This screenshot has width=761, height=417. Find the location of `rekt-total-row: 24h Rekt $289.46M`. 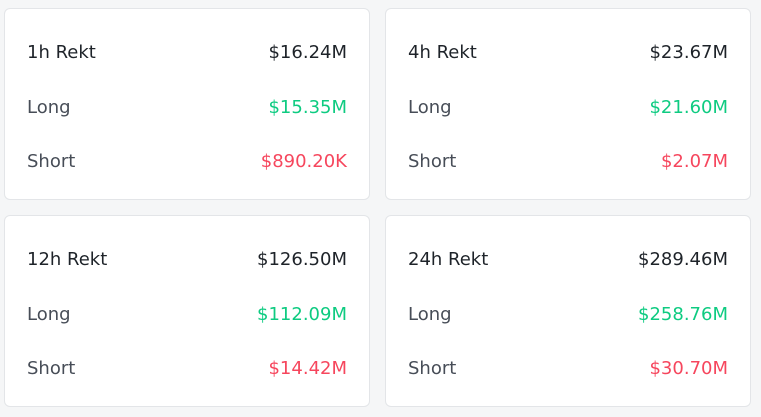

rekt-total-row: 24h Rekt $289.46M is located at coordinates (568, 260).